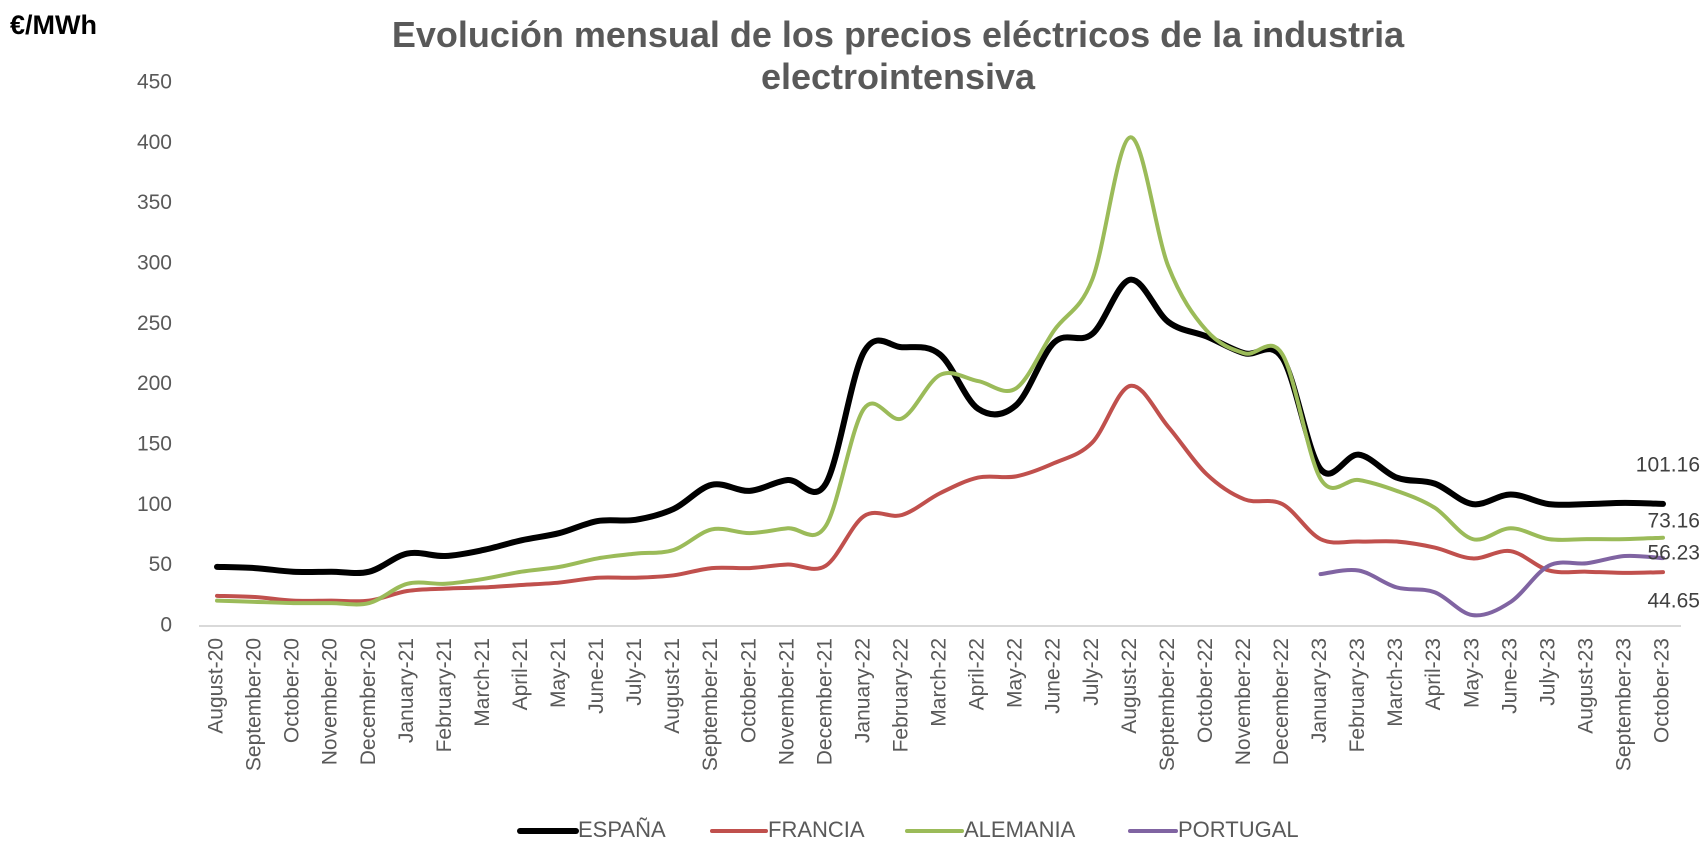  Describe the element at coordinates (154, 202) in the screenshot. I see `y-tick-label: 350` at that location.